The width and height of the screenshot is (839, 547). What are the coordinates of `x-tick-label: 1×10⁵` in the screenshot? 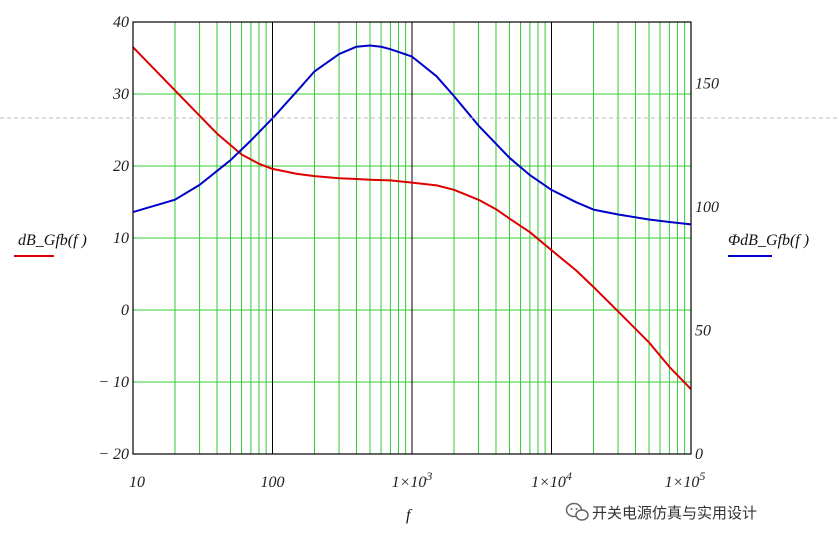 It's located at (685, 480).